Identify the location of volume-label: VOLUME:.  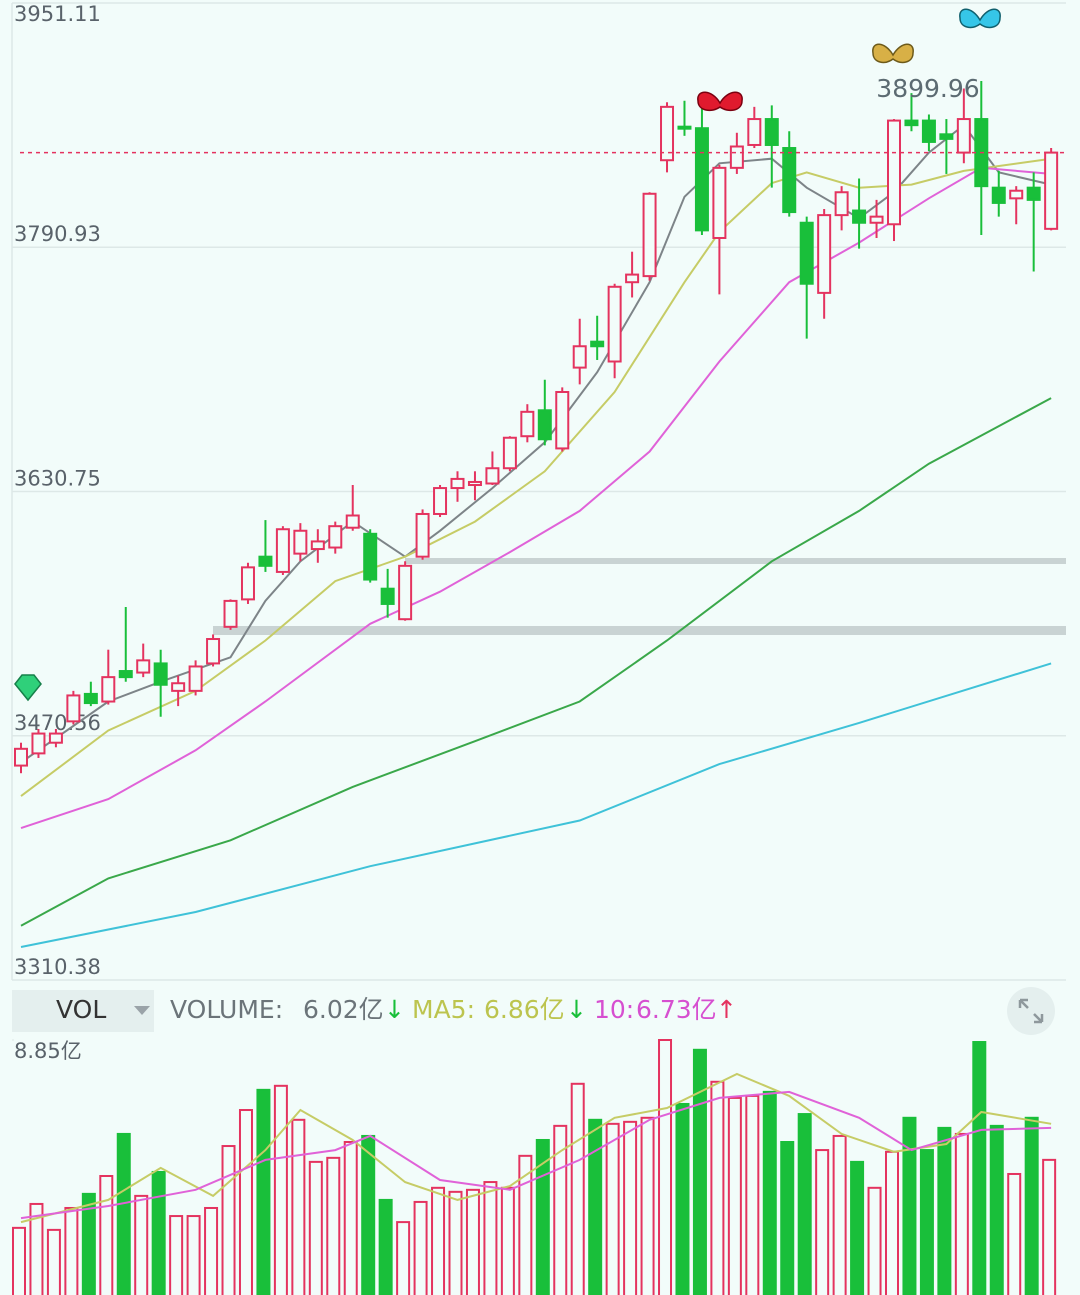
(226, 1009).